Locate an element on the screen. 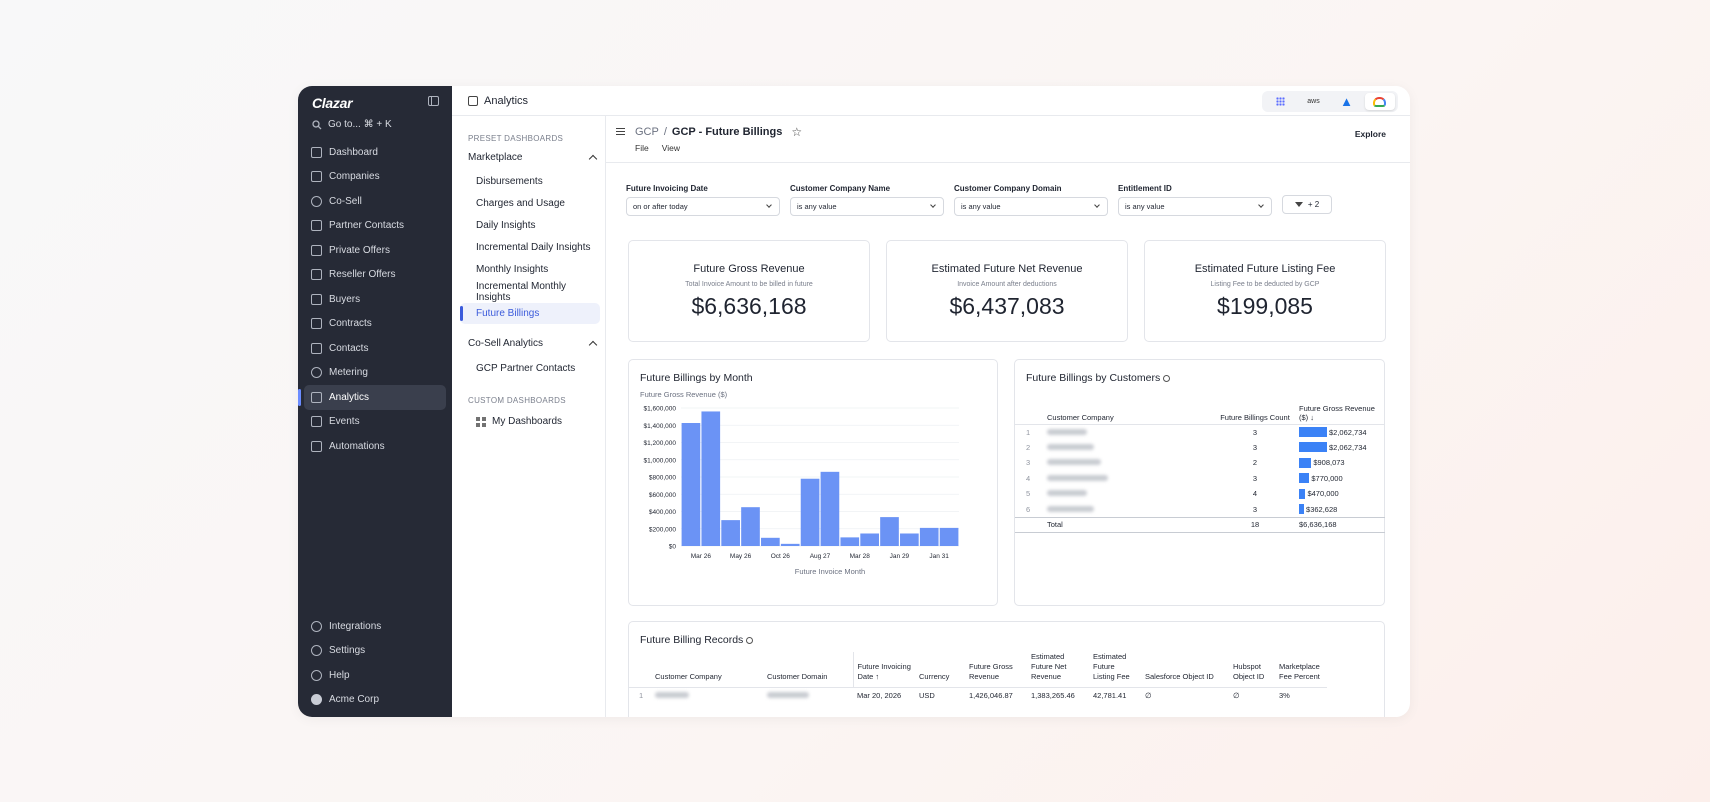  gcp-icon is located at coordinates (1379, 101).